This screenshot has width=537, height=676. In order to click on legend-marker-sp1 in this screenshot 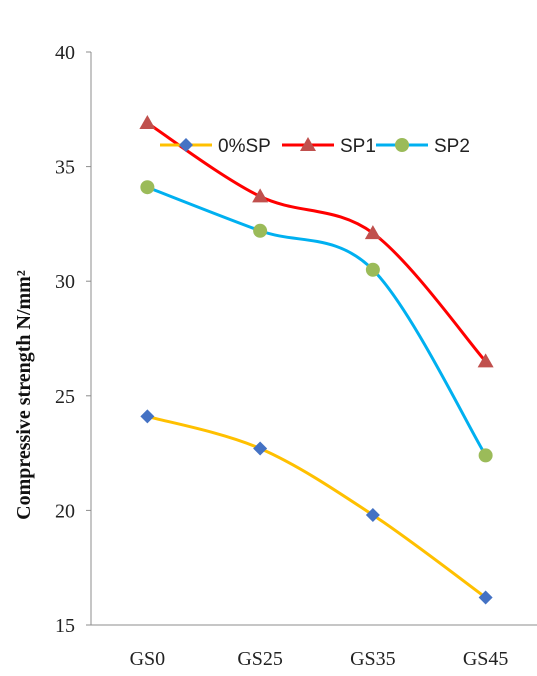, I will do `click(308, 144)`.